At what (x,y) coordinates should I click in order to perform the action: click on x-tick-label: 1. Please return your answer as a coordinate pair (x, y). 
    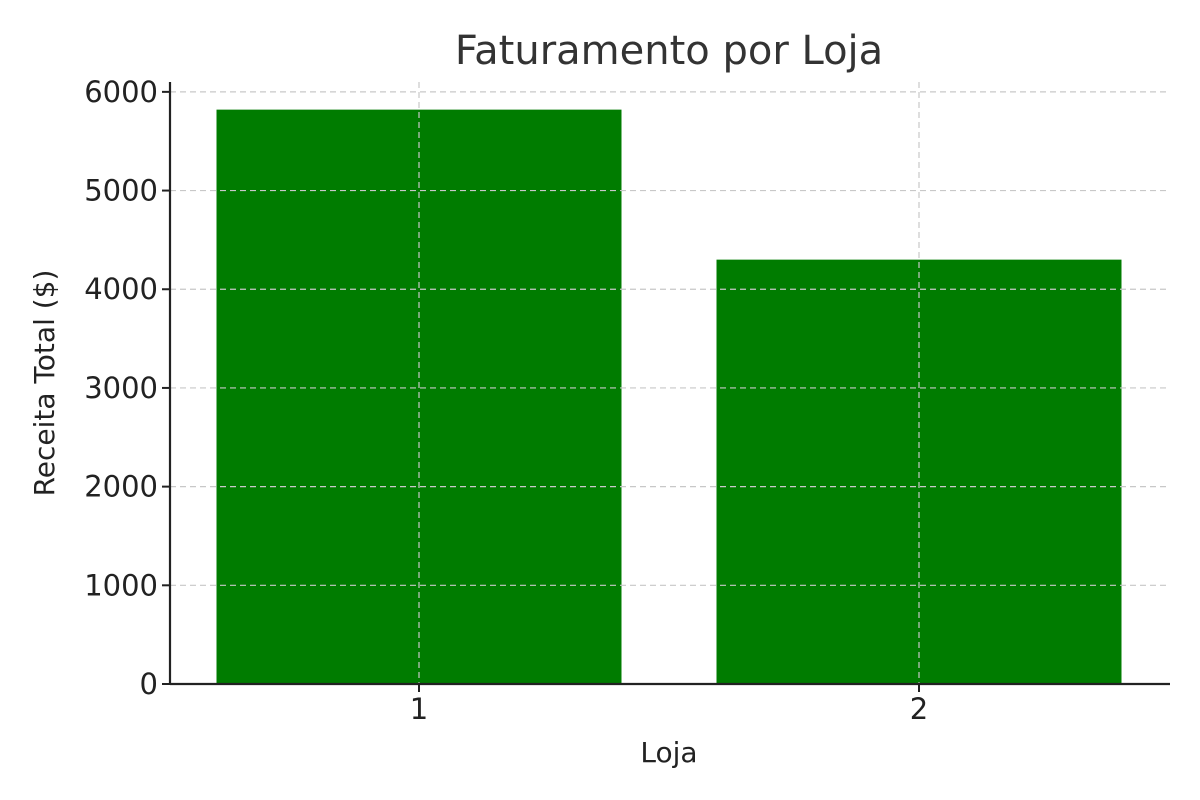
    Looking at the image, I should click on (419, 709).